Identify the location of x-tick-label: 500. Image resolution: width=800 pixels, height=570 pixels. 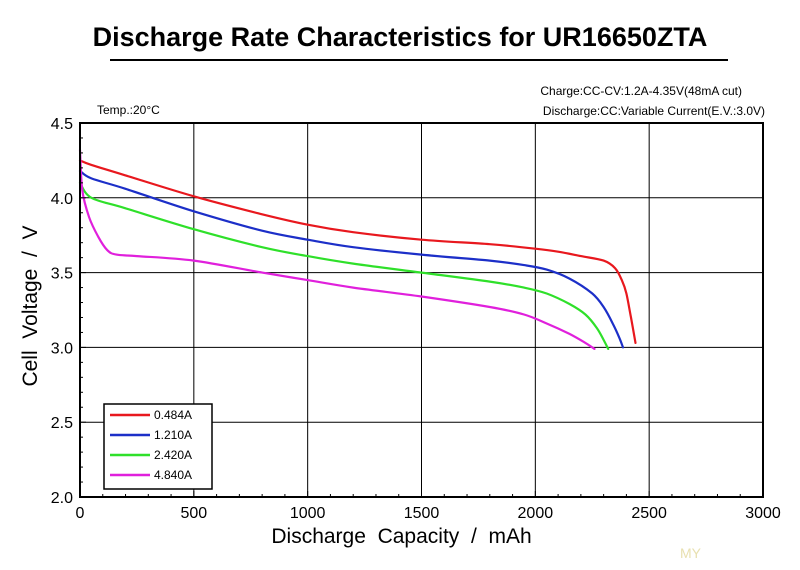
(193, 513).